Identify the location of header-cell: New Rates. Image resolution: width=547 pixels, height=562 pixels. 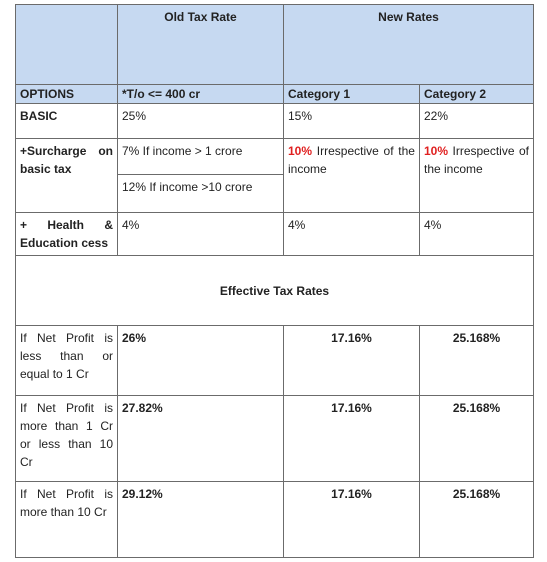
(408, 44).